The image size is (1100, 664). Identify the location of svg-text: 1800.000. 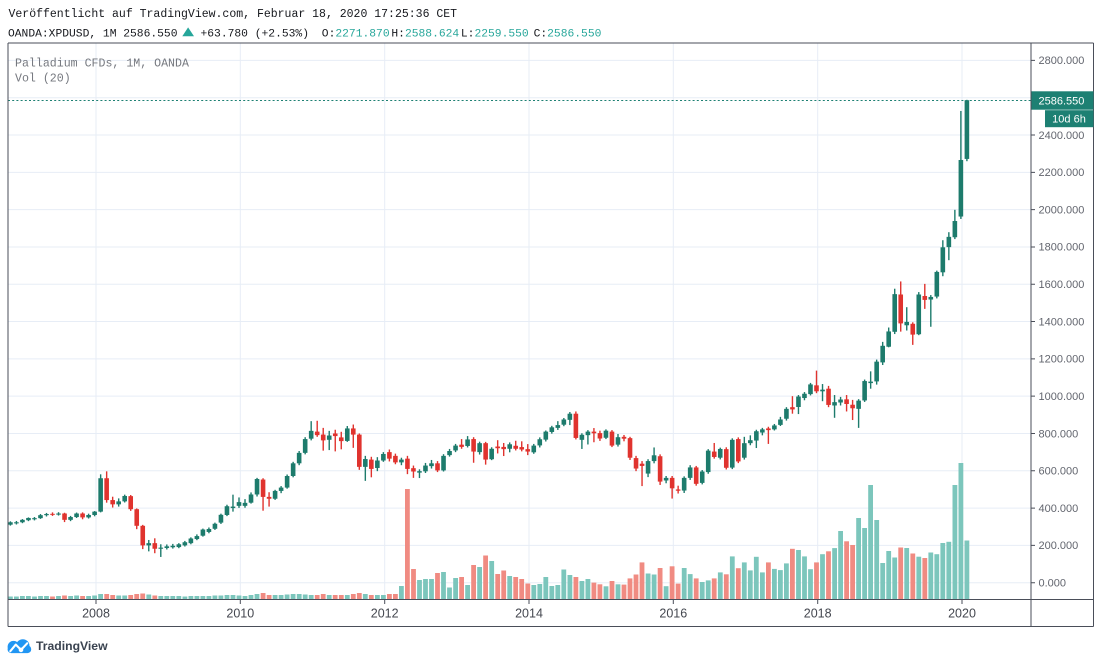
(1062, 248).